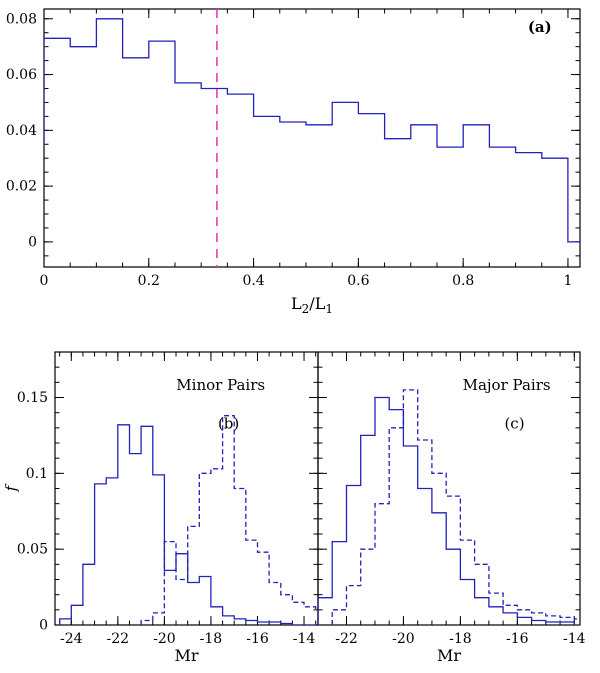 This screenshot has width=600, height=673. I want to click on x-tick-label: 0.2, so click(149, 281).